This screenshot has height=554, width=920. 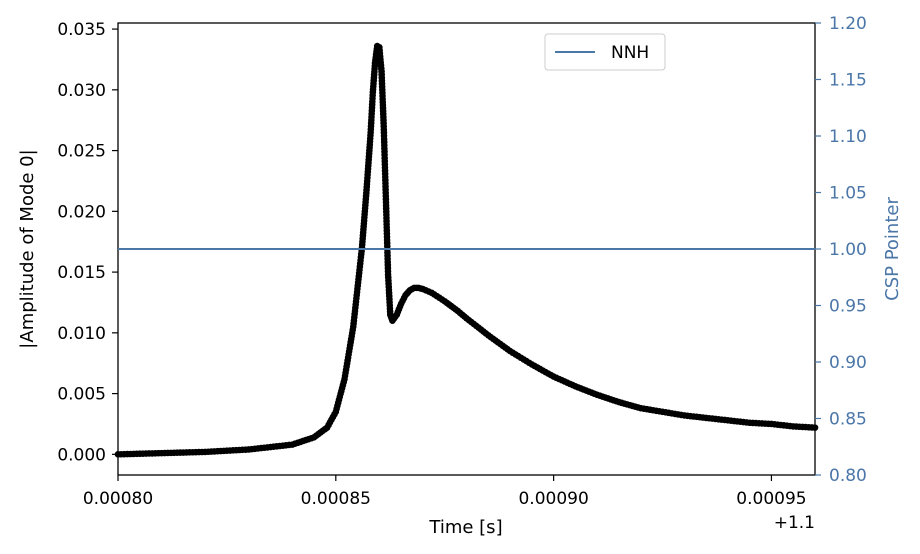 I want to click on right-tick-label: 0.95, so click(x=848, y=307).